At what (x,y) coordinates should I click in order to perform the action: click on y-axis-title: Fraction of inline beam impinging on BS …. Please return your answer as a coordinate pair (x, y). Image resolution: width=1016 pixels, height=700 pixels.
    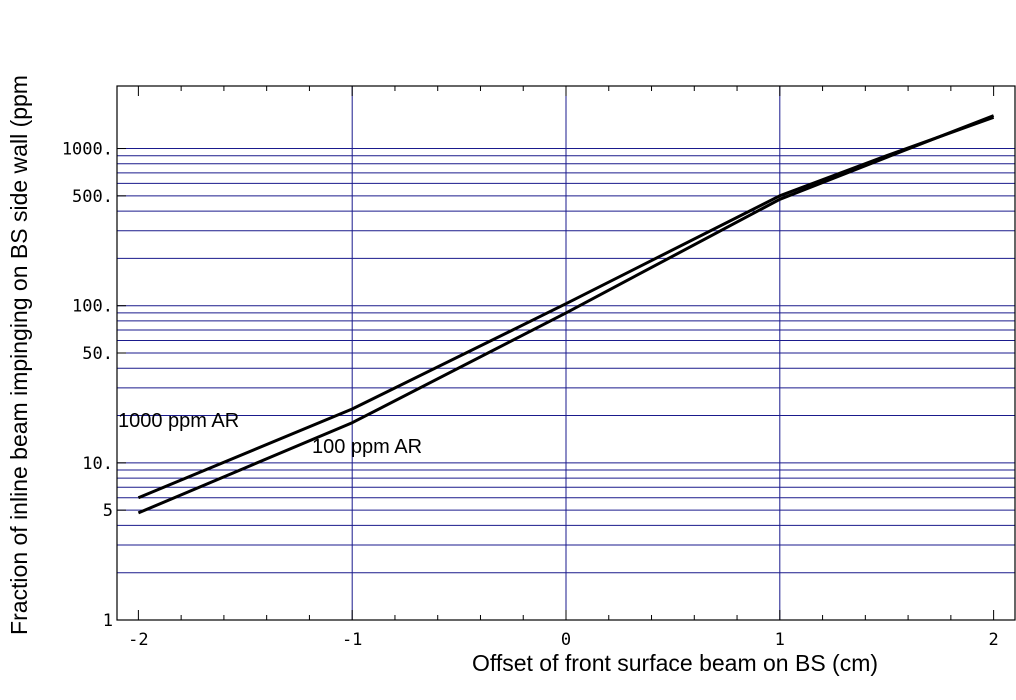
    Looking at the image, I should click on (19, 355).